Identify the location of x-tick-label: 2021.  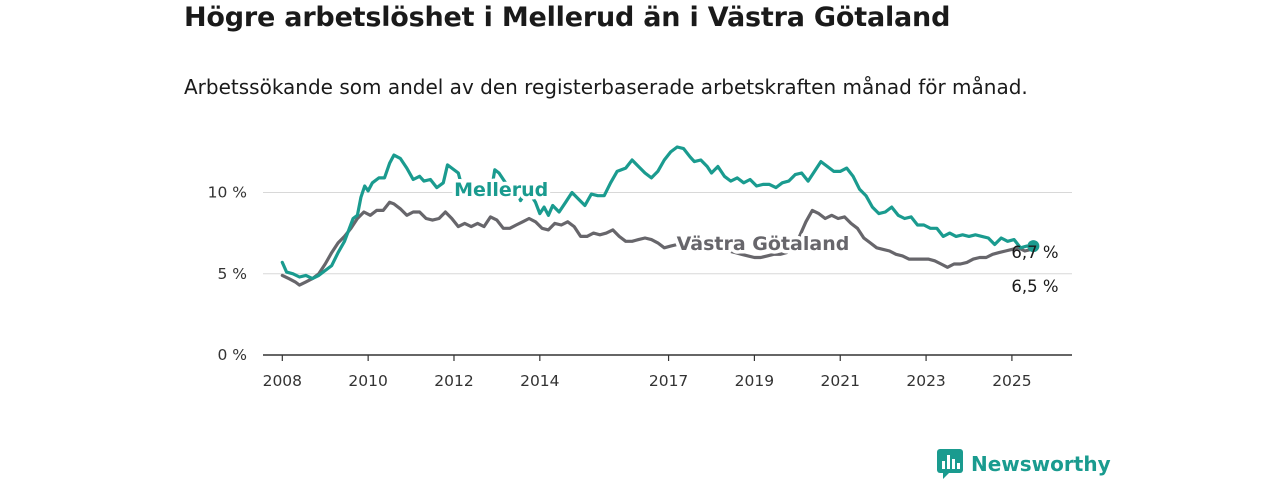
(840, 381).